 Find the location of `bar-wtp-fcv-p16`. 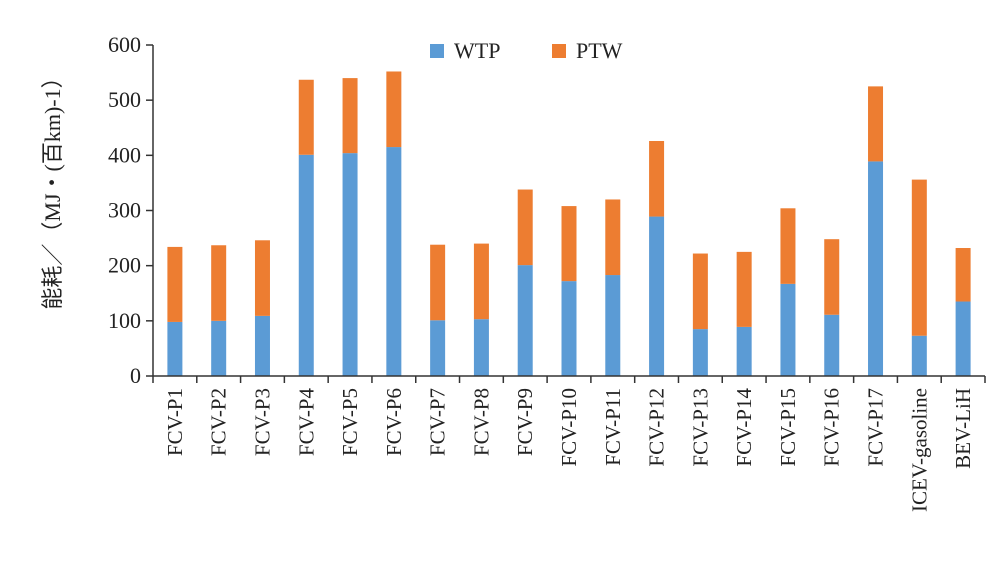

bar-wtp-fcv-p16 is located at coordinates (832, 345).